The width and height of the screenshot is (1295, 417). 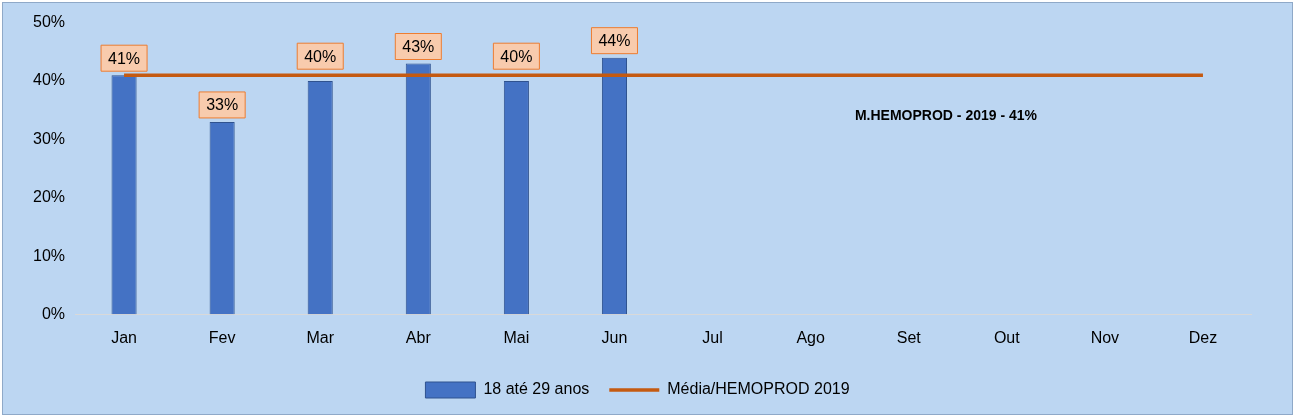 What do you see at coordinates (53, 314) in the screenshot?
I see `y-tick-label: 0%` at bounding box center [53, 314].